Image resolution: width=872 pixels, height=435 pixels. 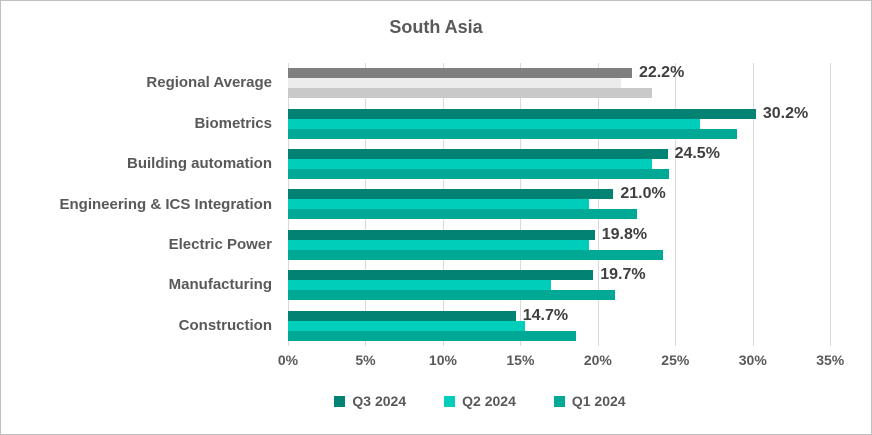 What do you see at coordinates (460, 73) in the screenshot?
I see `bar-regional-average-q3-2024` at bounding box center [460, 73].